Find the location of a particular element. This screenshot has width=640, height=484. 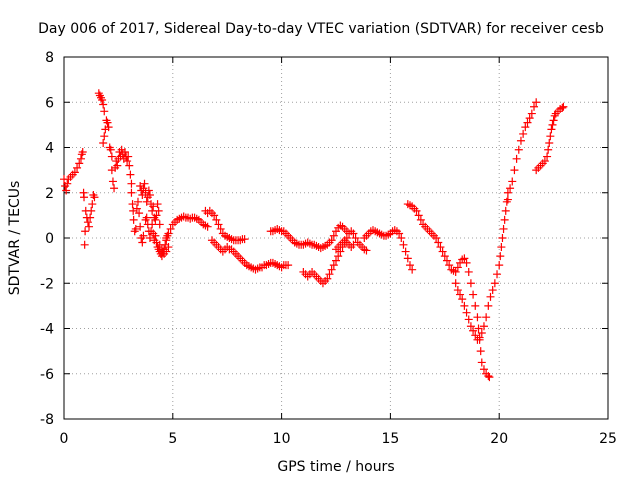

x-tick-label: 20 is located at coordinates (499, 439).